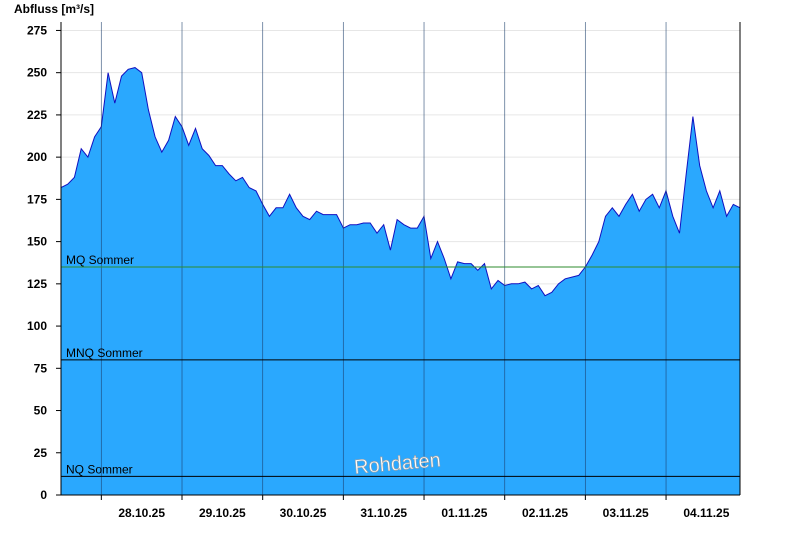  Describe the element at coordinates (37, 30) in the screenshot. I see `y-tick-label: 275` at that location.